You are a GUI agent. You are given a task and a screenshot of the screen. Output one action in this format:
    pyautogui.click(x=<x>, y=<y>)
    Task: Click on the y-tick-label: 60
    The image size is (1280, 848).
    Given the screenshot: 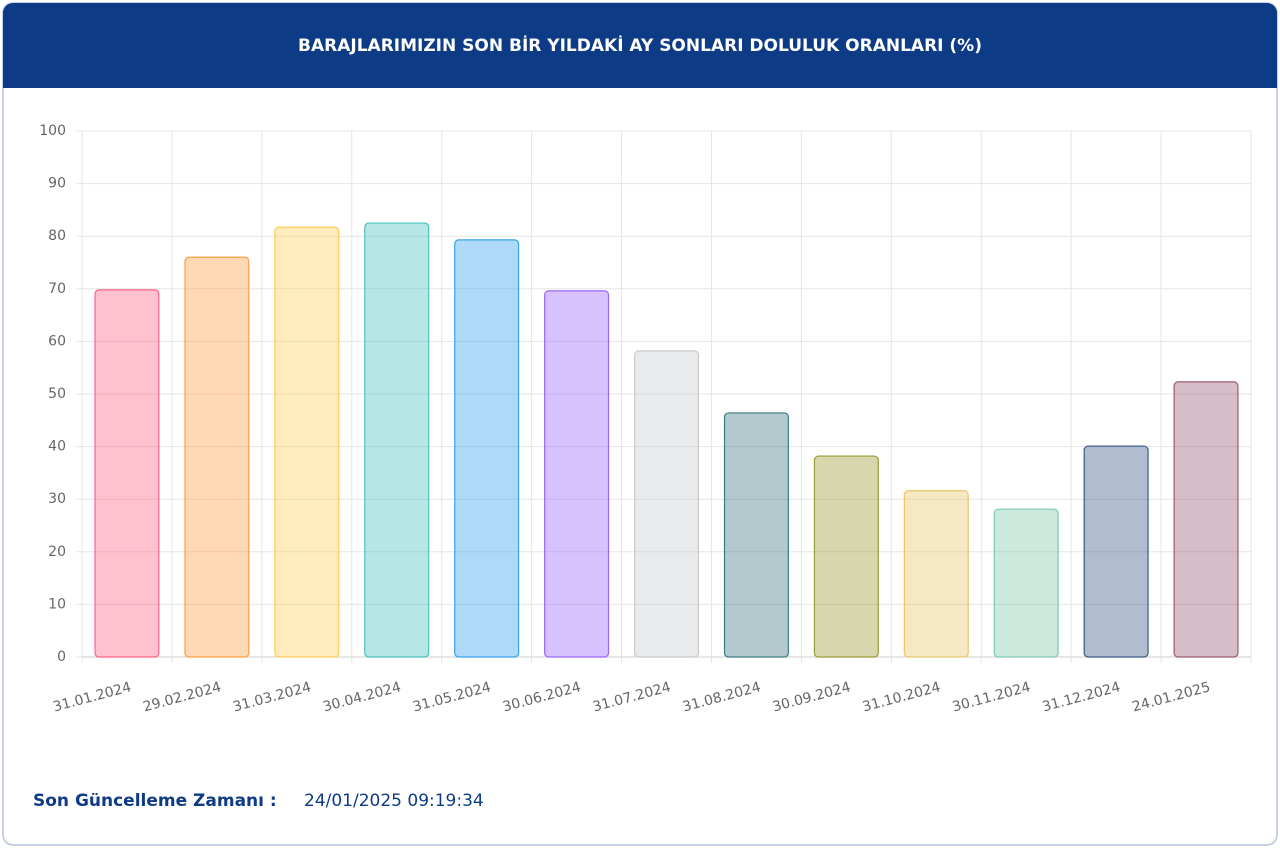 What is the action you would take?
    pyautogui.click(x=57, y=341)
    